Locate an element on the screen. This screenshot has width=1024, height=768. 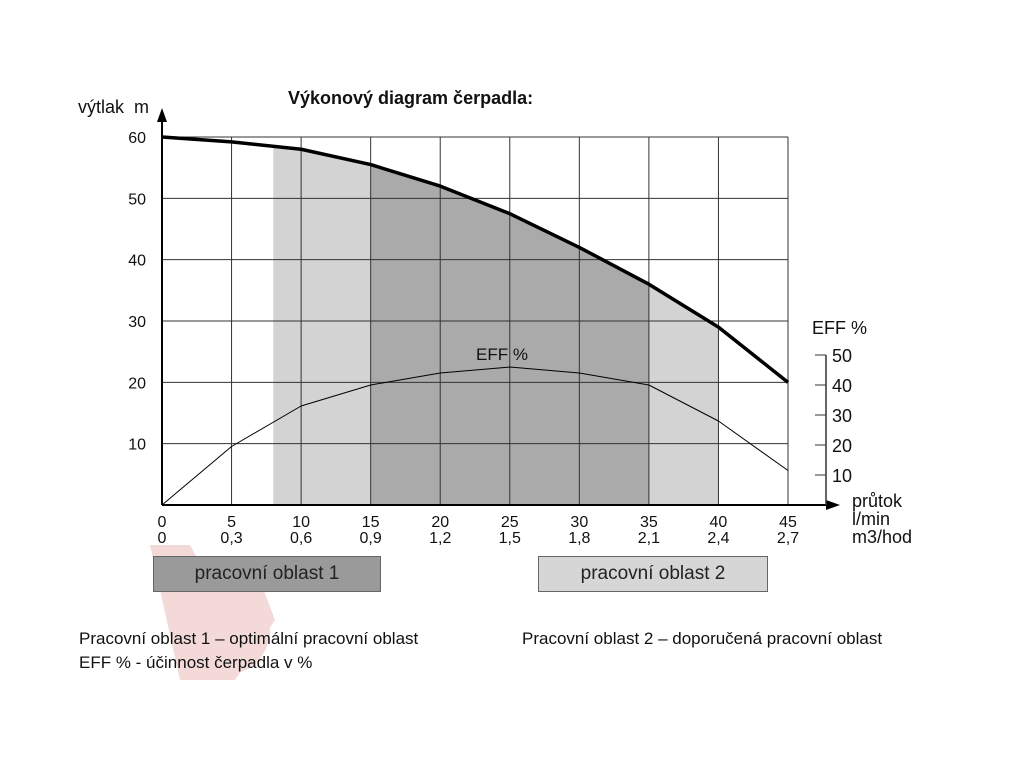
x-axis-label-3: m3/hod is located at coordinates (882, 537).